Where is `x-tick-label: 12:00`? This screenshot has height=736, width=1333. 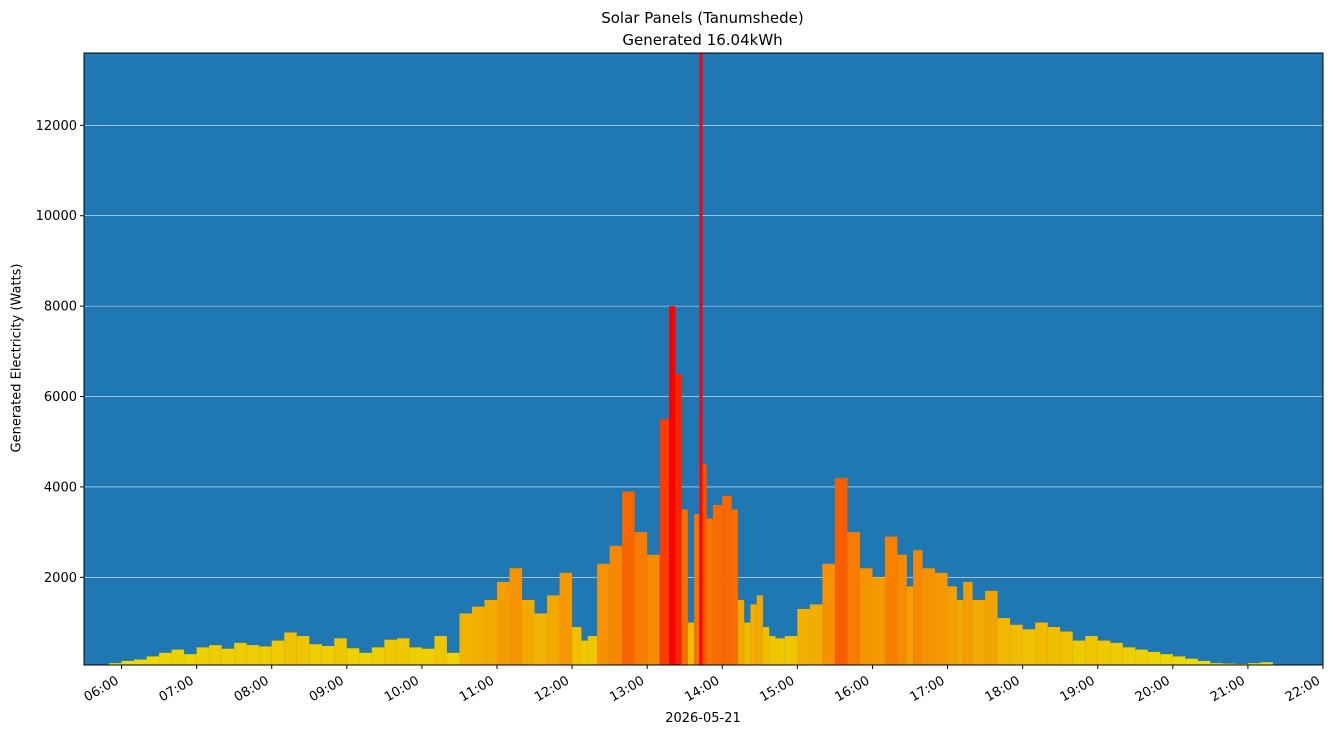 x-tick-label: 12:00 is located at coordinates (552, 689).